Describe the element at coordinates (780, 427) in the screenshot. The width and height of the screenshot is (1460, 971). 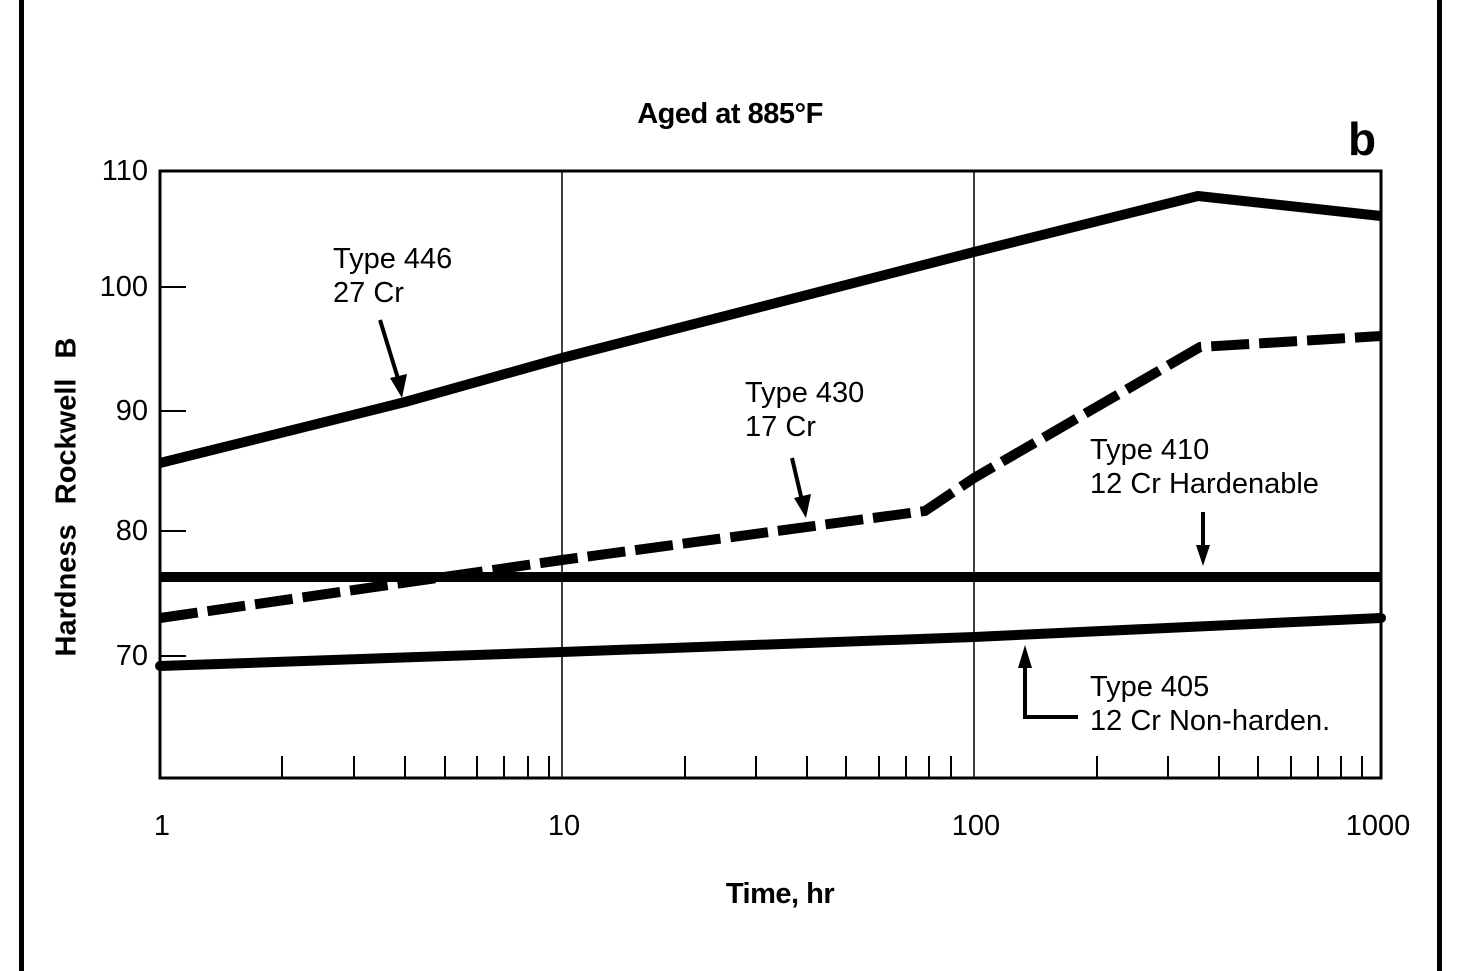
I see `annotation-line: 17 Cr` at that location.